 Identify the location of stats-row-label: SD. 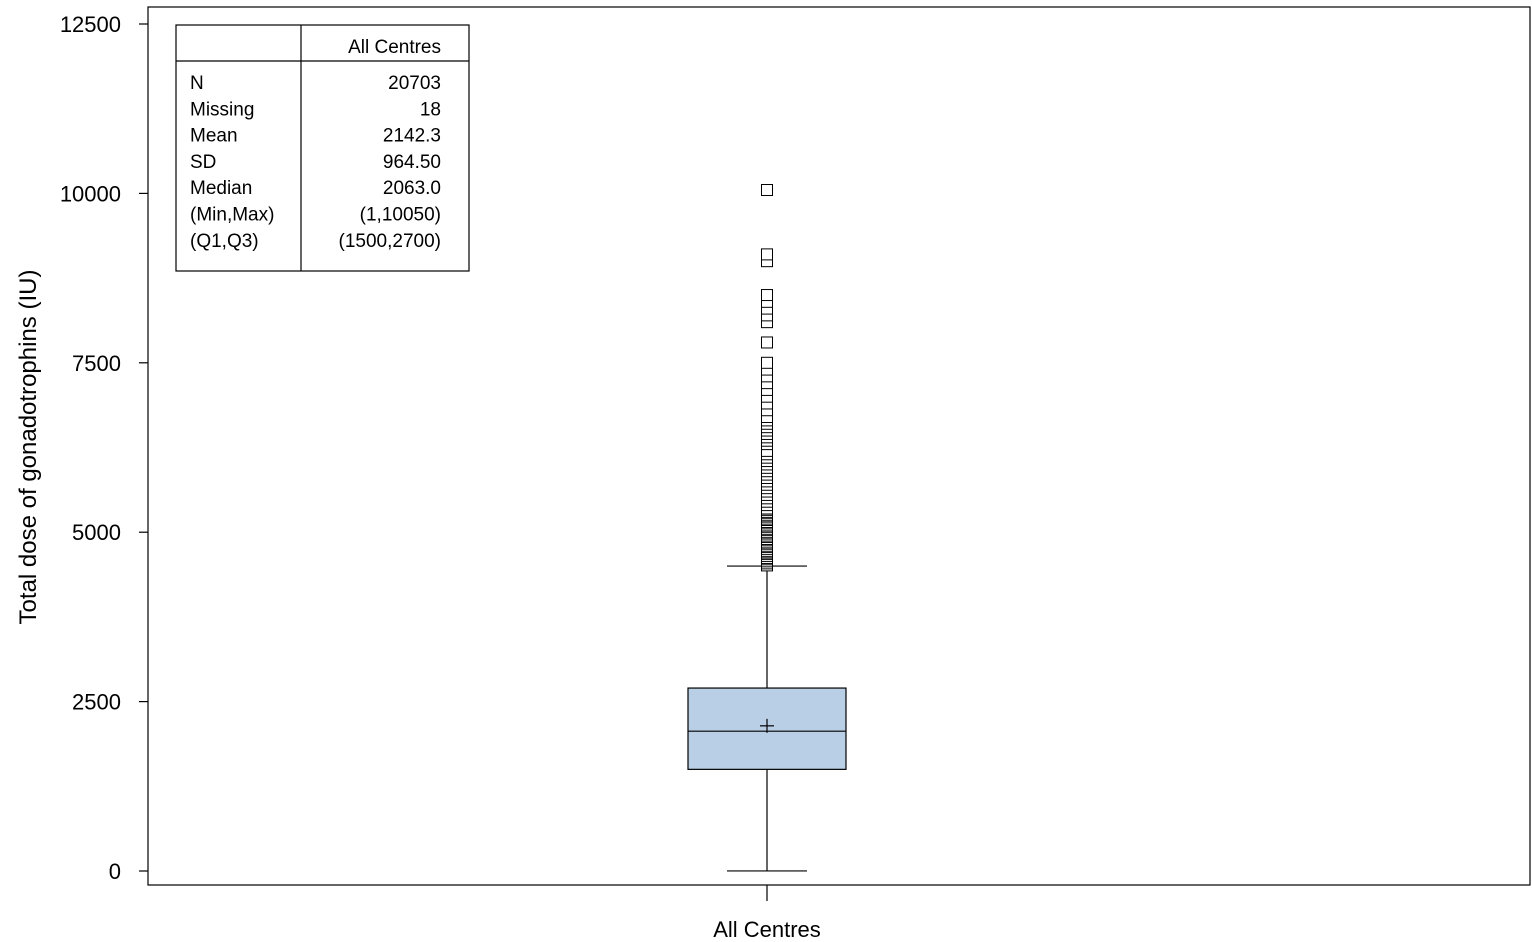
(203, 162).